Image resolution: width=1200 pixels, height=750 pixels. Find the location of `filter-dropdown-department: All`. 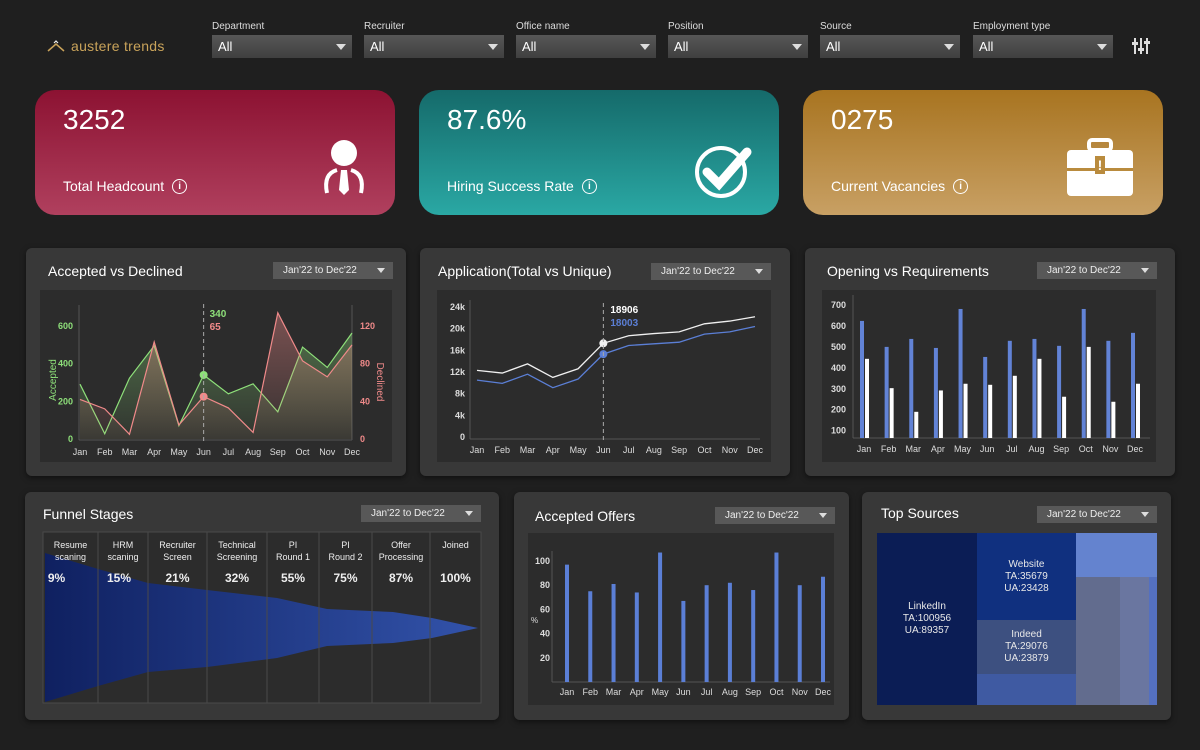

filter-dropdown-department: All is located at coordinates (282, 46).